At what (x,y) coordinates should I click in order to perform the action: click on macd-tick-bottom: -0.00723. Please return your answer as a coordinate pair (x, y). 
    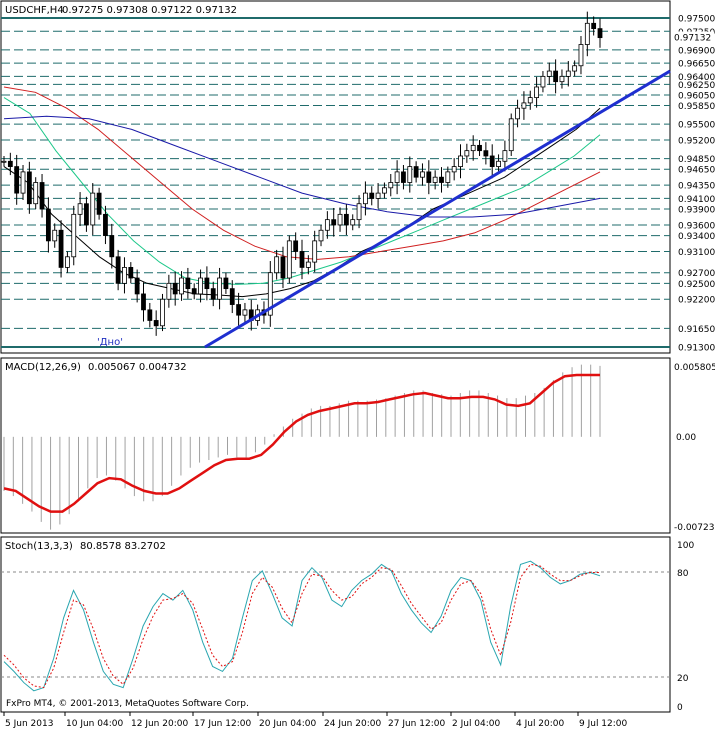
    Looking at the image, I should click on (694, 528).